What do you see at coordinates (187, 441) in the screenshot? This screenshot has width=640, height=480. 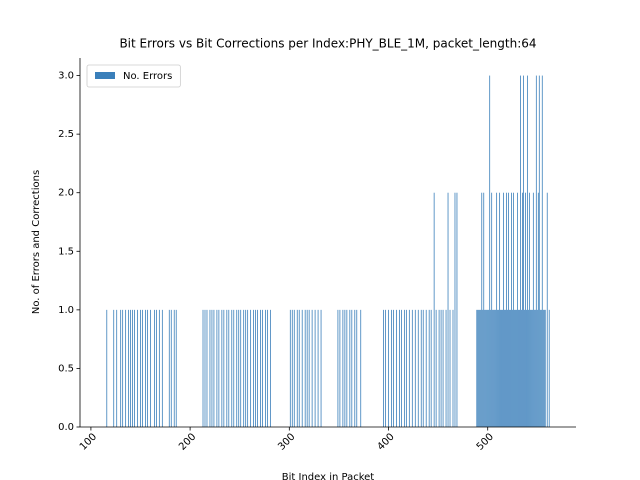 I see `x-tick-label: 200` at bounding box center [187, 441].